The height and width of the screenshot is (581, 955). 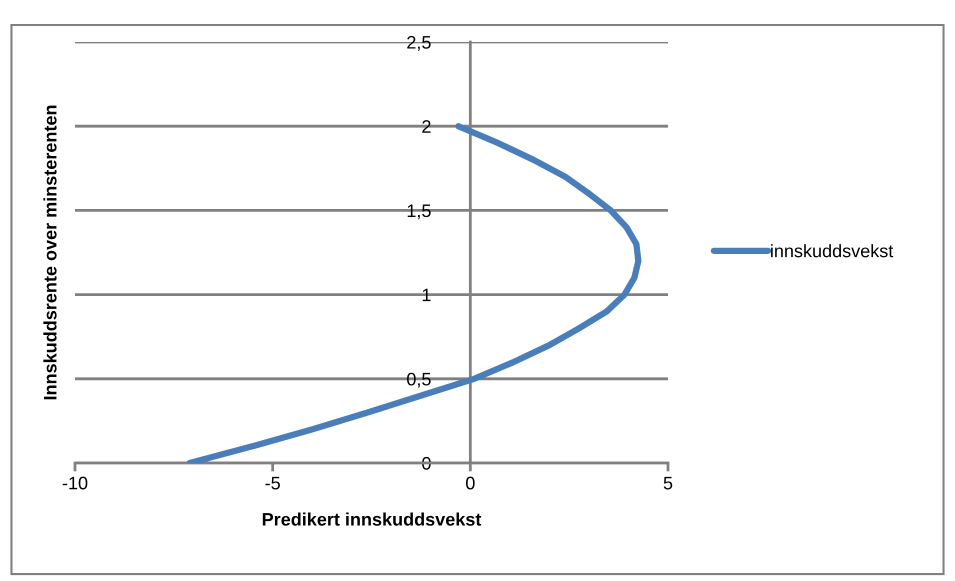 I want to click on x-axis-title: Predikert innskuddsvekst, so click(x=372, y=519).